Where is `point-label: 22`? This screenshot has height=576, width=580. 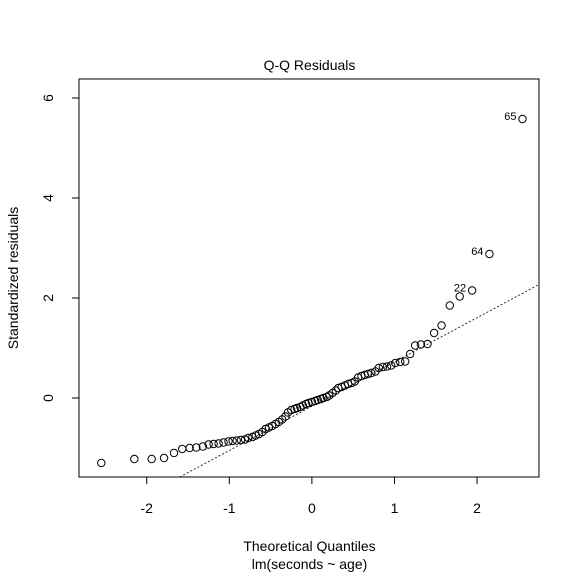 point-label: 22 is located at coordinates (460, 289).